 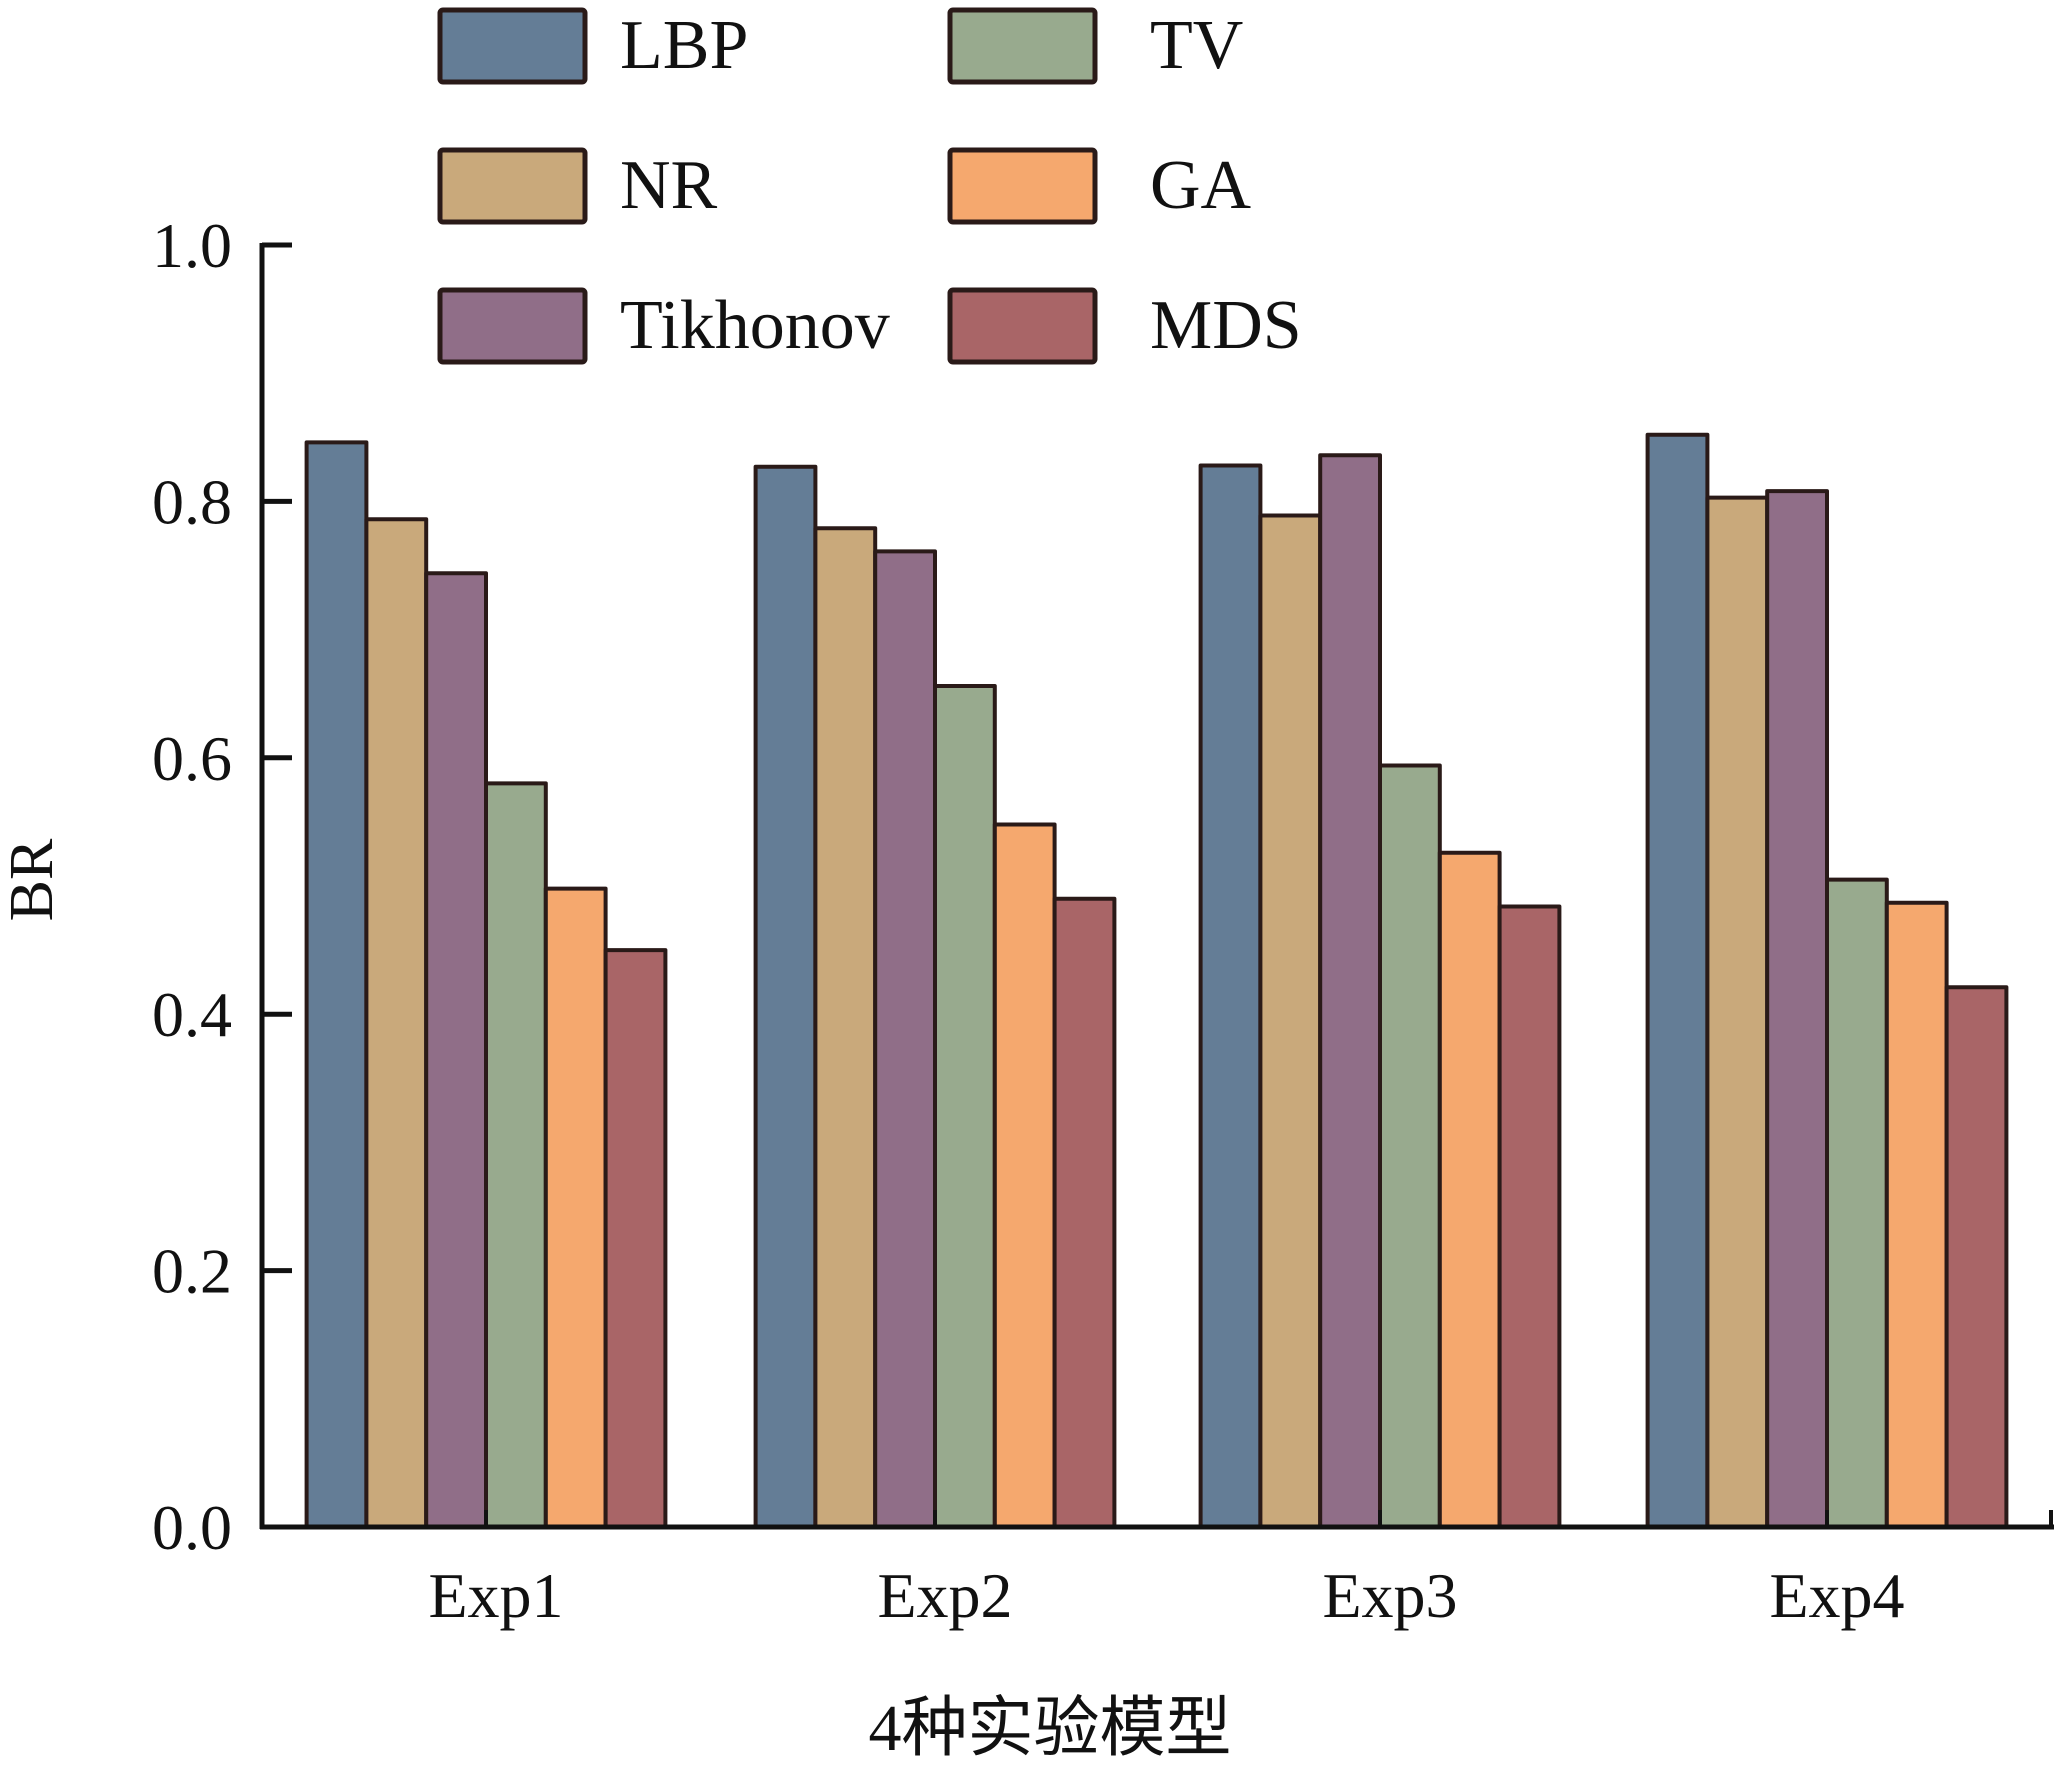 I want to click on y-axis-label: BR, so click(x=33, y=879).